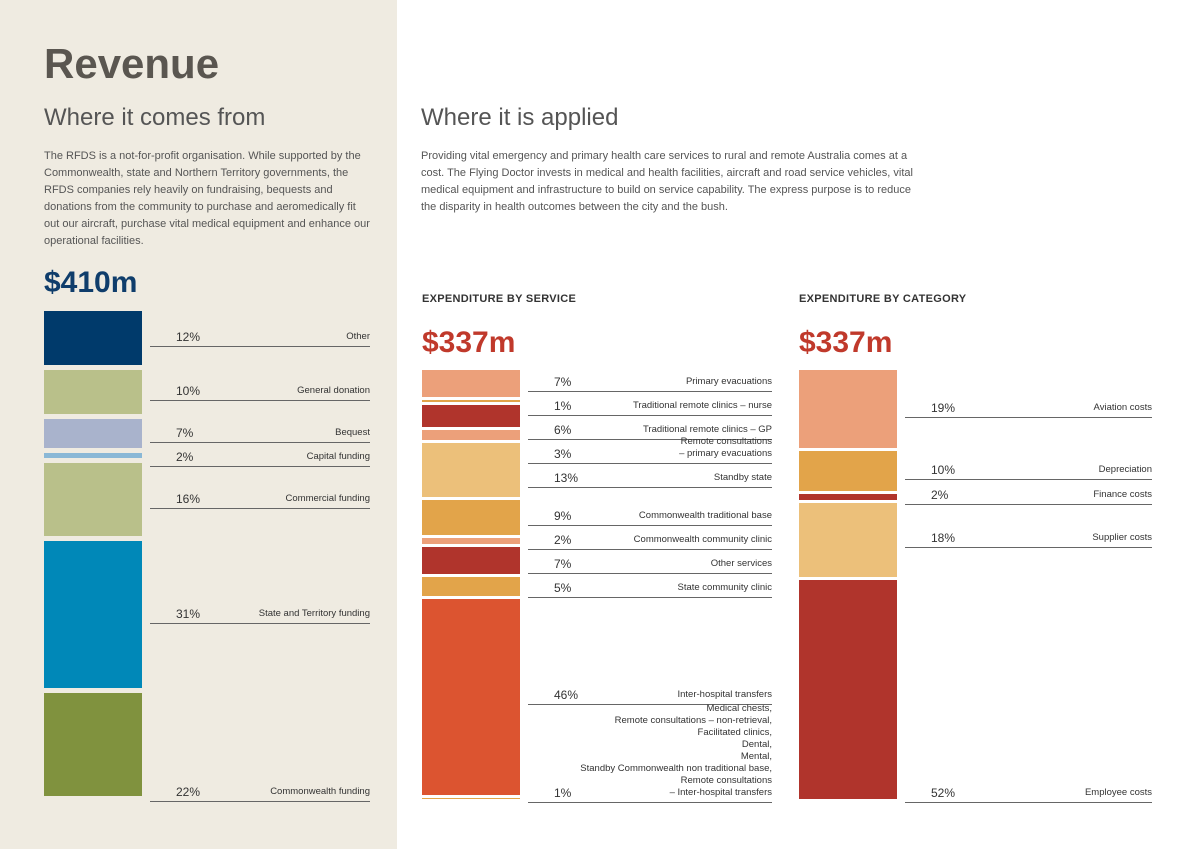  What do you see at coordinates (1118, 792) in the screenshot?
I see `category-label: Employee costs` at bounding box center [1118, 792].